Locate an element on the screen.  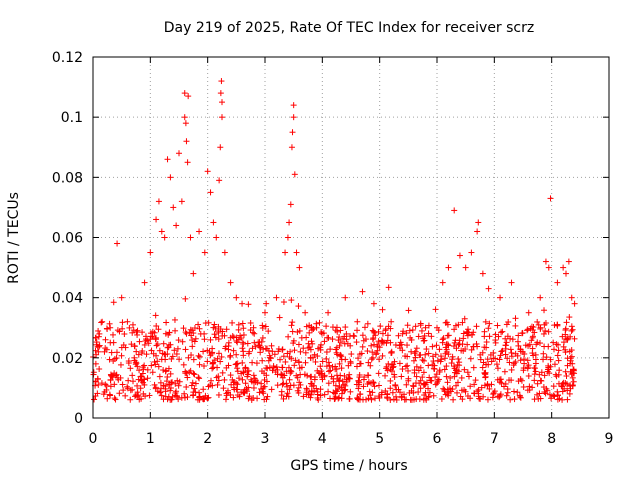
x-tick-label: 3 is located at coordinates (265, 439).